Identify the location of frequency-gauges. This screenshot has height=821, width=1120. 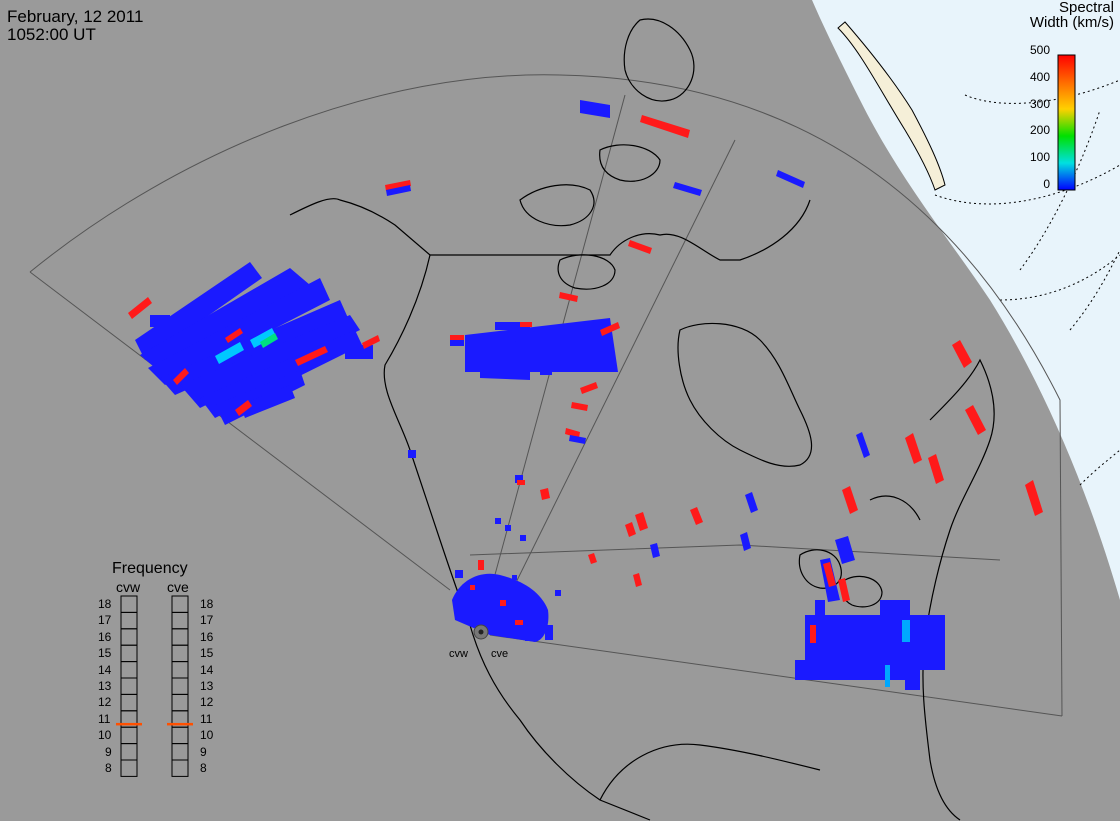
(154, 686).